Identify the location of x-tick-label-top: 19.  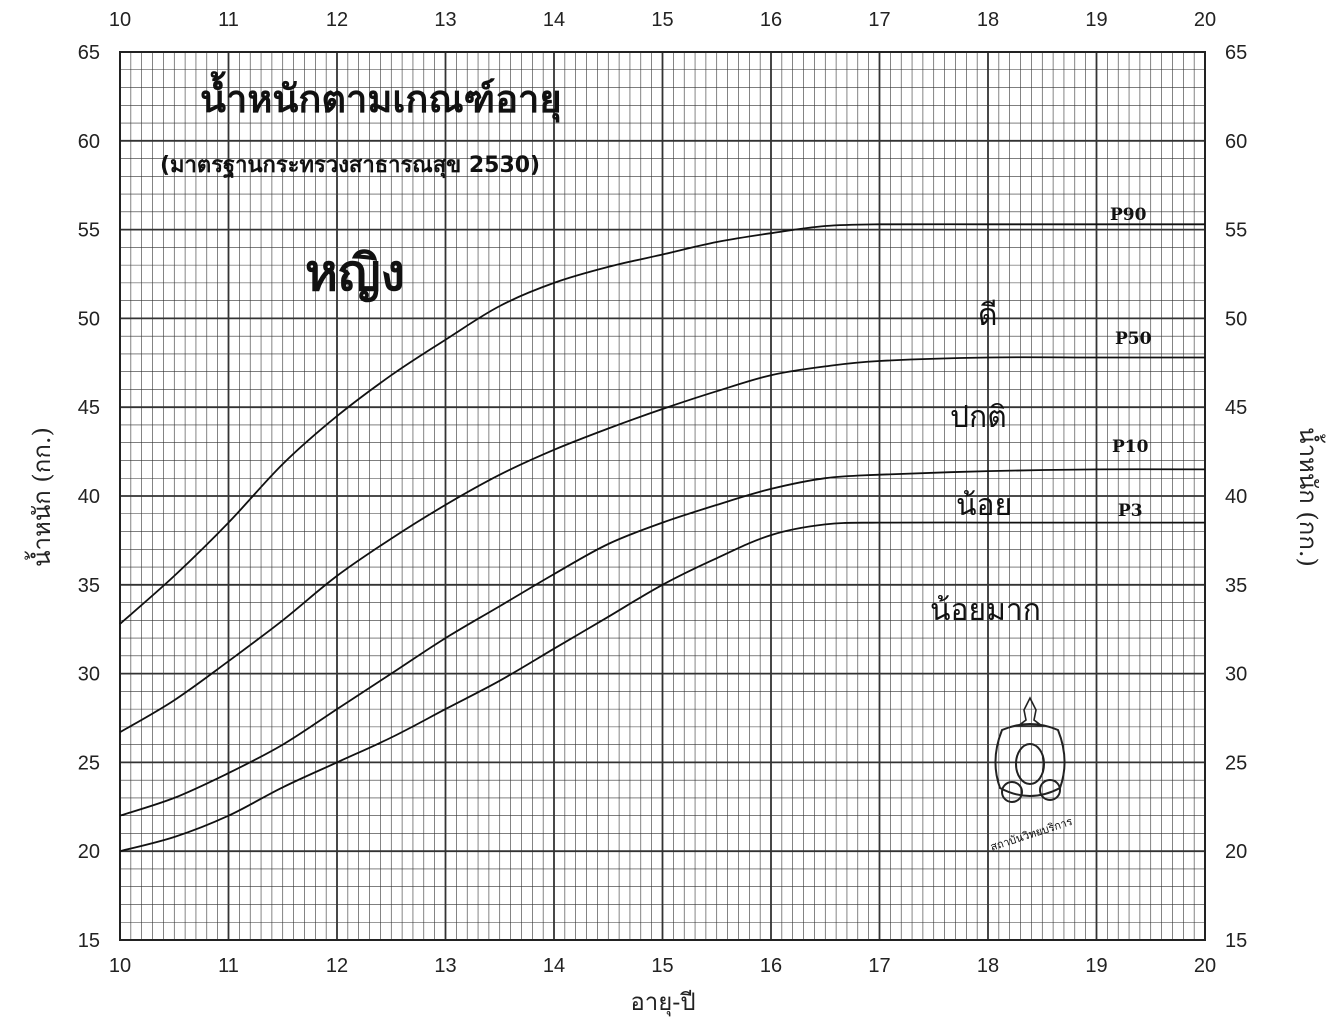
(1096, 20).